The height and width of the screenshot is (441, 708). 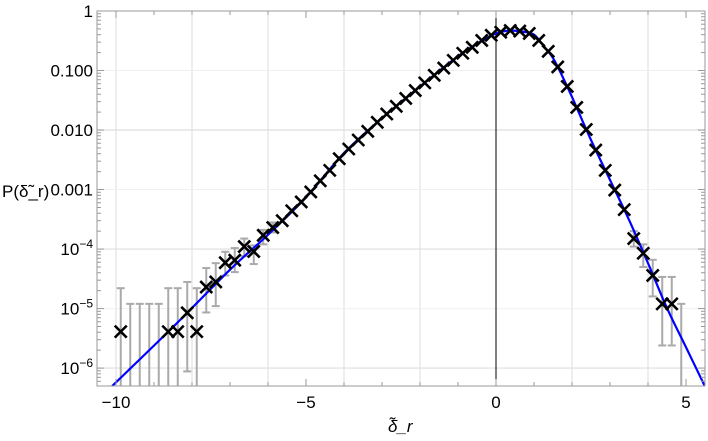 What do you see at coordinates (401, 426) in the screenshot?
I see `x-axis-label: δ̃_r` at bounding box center [401, 426].